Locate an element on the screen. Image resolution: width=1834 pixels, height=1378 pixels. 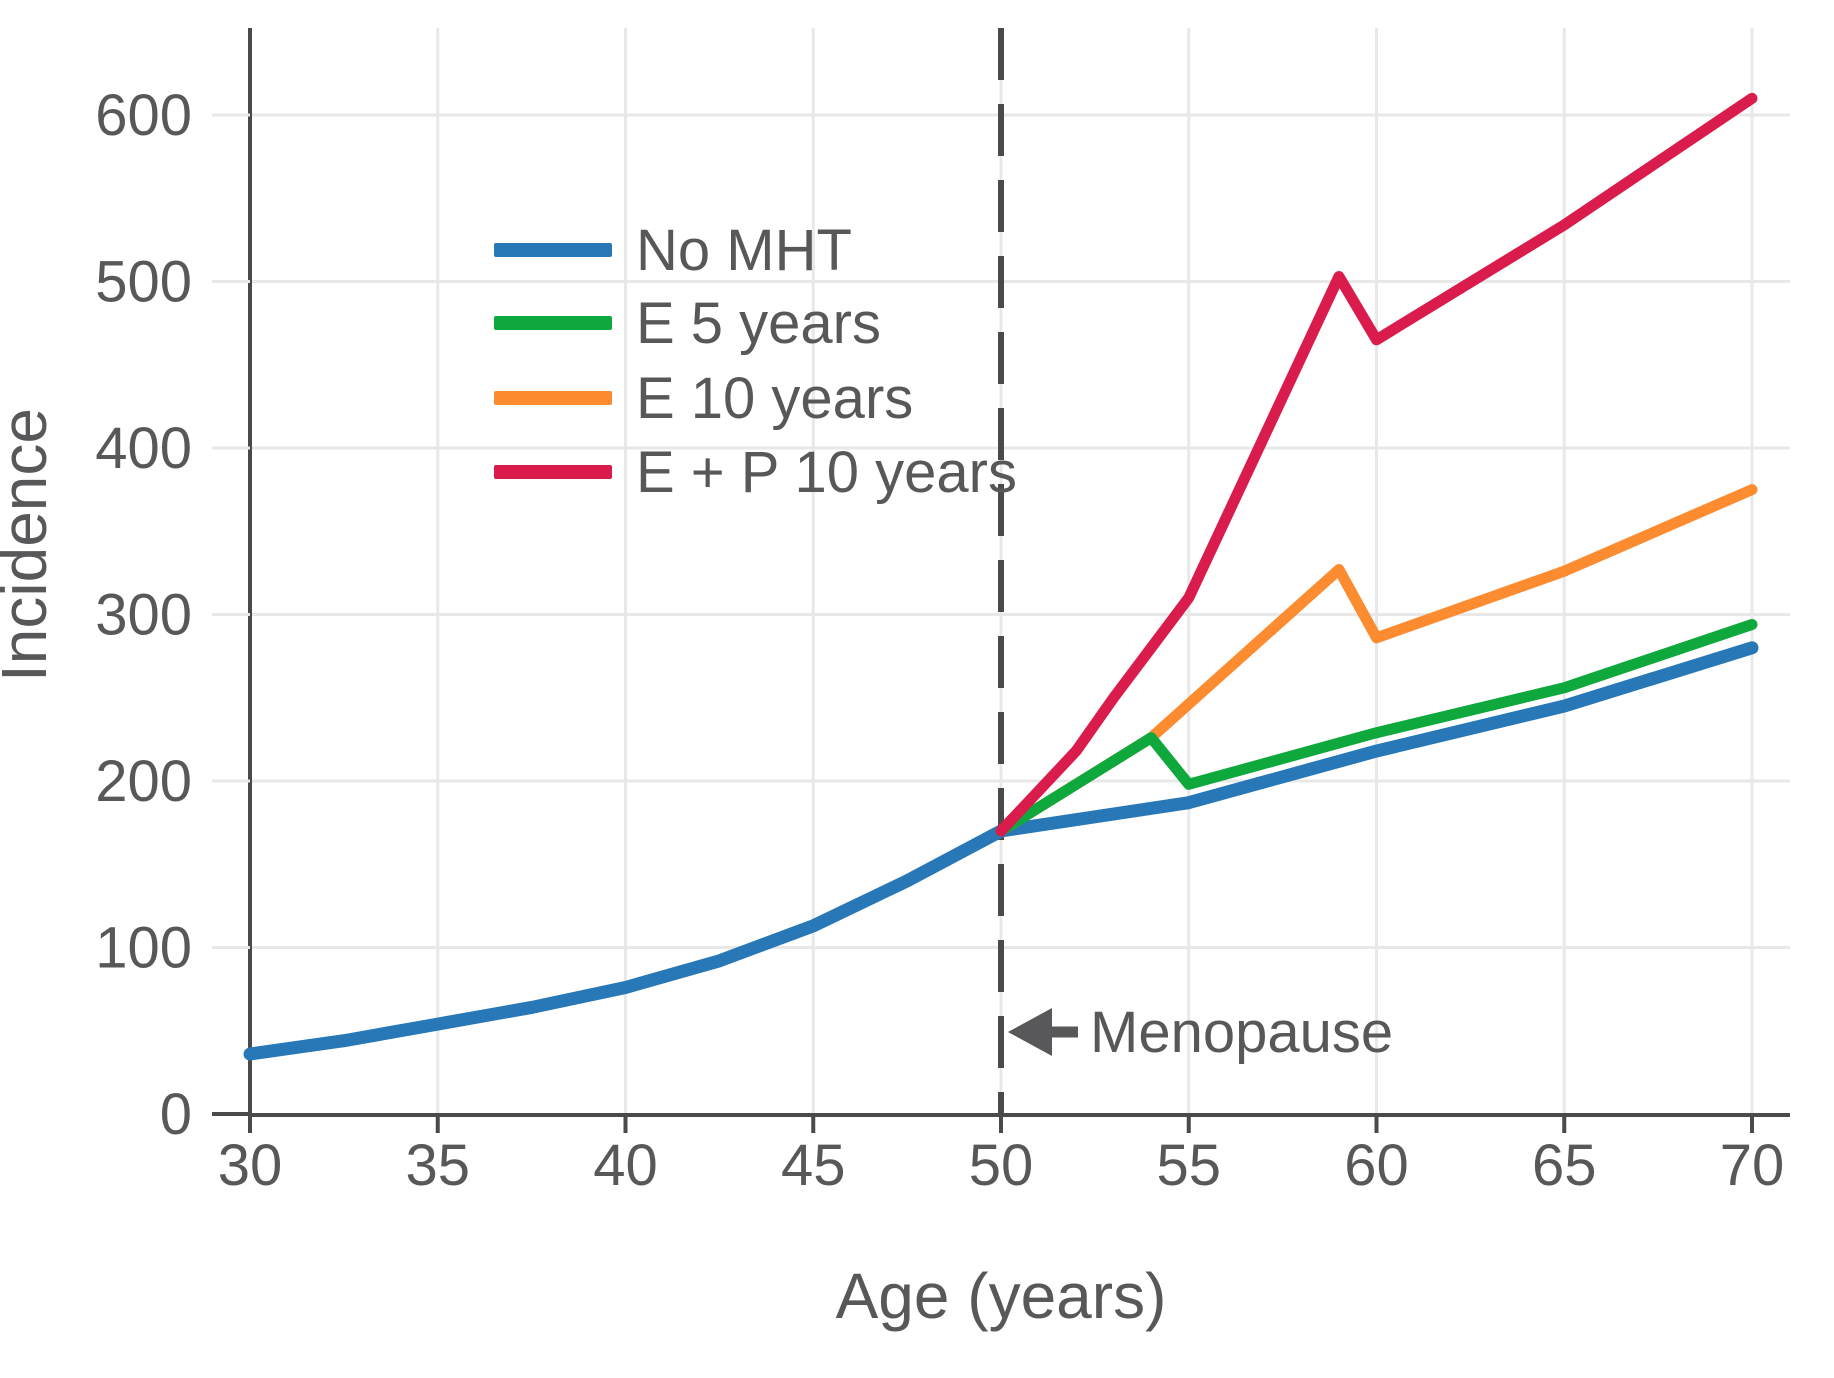
legend-swatch-e-5-years is located at coordinates (553, 323).